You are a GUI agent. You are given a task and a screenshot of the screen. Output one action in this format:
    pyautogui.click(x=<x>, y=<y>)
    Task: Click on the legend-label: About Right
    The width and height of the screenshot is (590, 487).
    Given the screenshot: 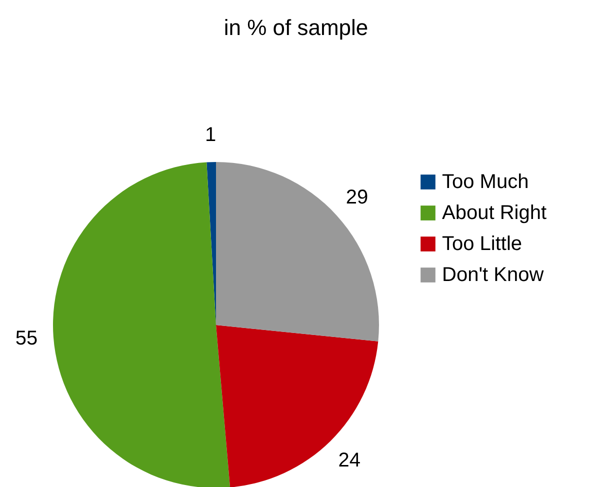 What is the action you would take?
    pyautogui.click(x=494, y=213)
    